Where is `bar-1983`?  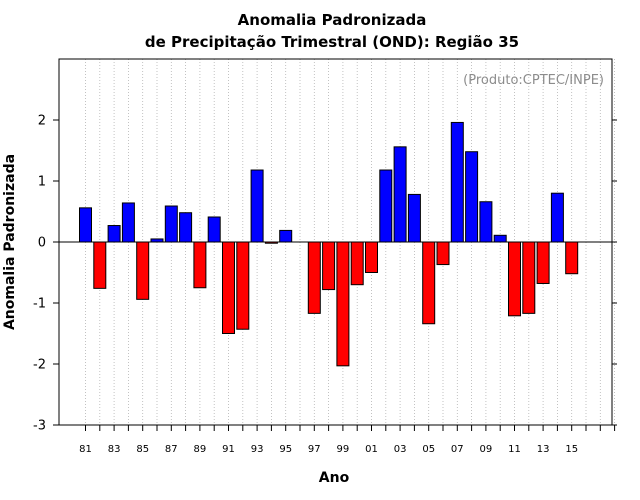 bar-1983 is located at coordinates (114, 234).